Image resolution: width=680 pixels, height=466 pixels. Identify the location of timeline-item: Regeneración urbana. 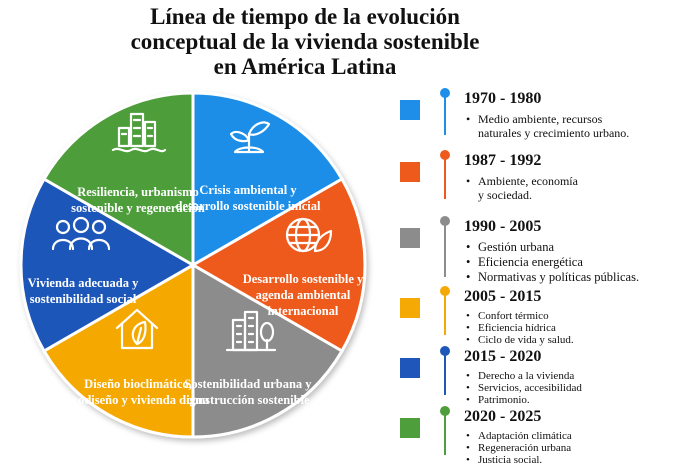
(519, 448).